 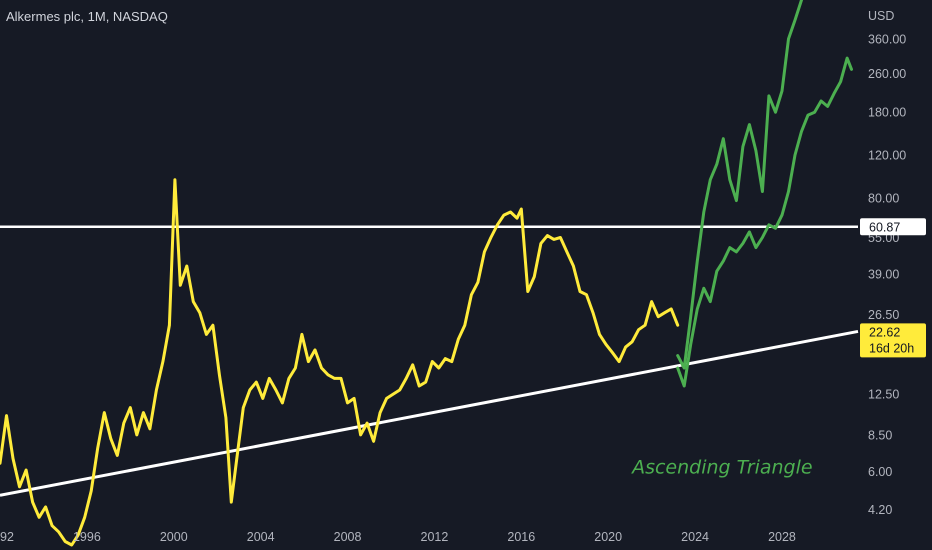 What do you see at coordinates (887, 39) in the screenshot?
I see `y-tick-label: 360.00` at bounding box center [887, 39].